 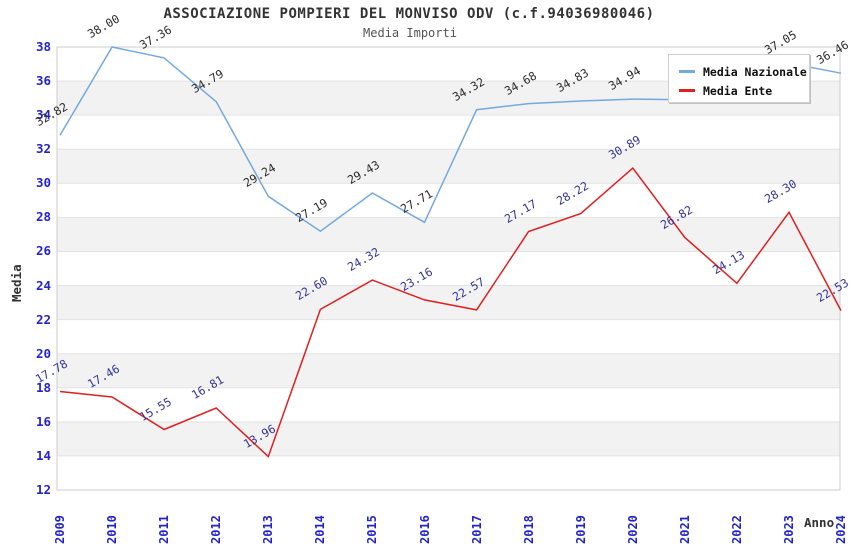 I want to click on x-tick-label: 2020, so click(x=632, y=529).